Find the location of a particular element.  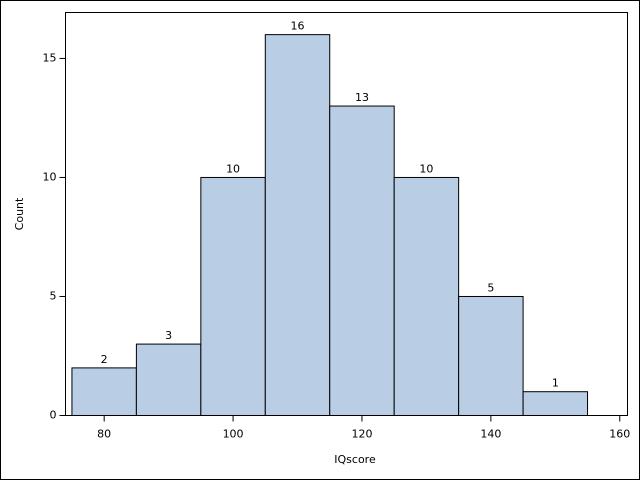

value-label: 1 is located at coordinates (555, 383).